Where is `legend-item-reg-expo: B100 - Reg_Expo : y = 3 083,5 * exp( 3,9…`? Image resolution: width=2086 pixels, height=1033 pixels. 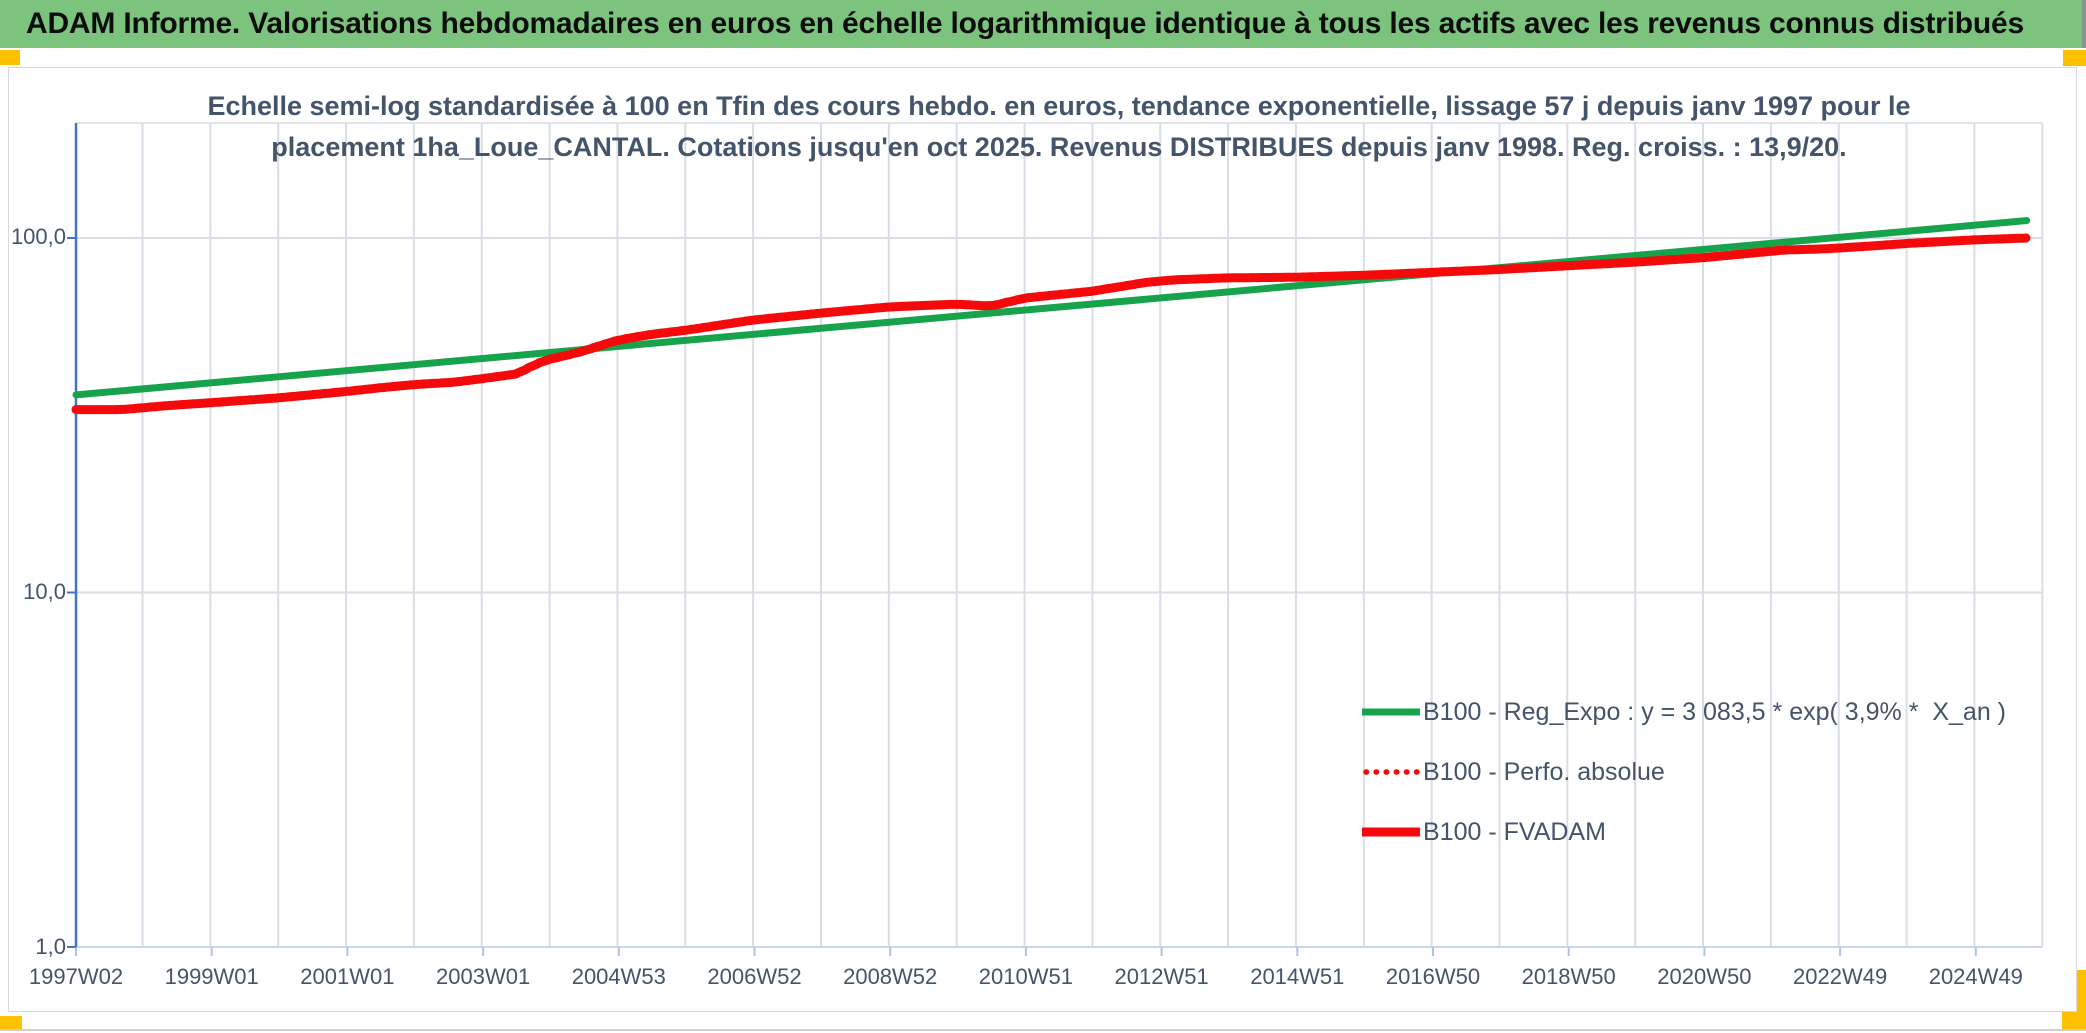 legend-item-reg-expo: B100 - Reg_Expo : y = 3 083,5 * exp( 3,9… is located at coordinates (1684, 712).